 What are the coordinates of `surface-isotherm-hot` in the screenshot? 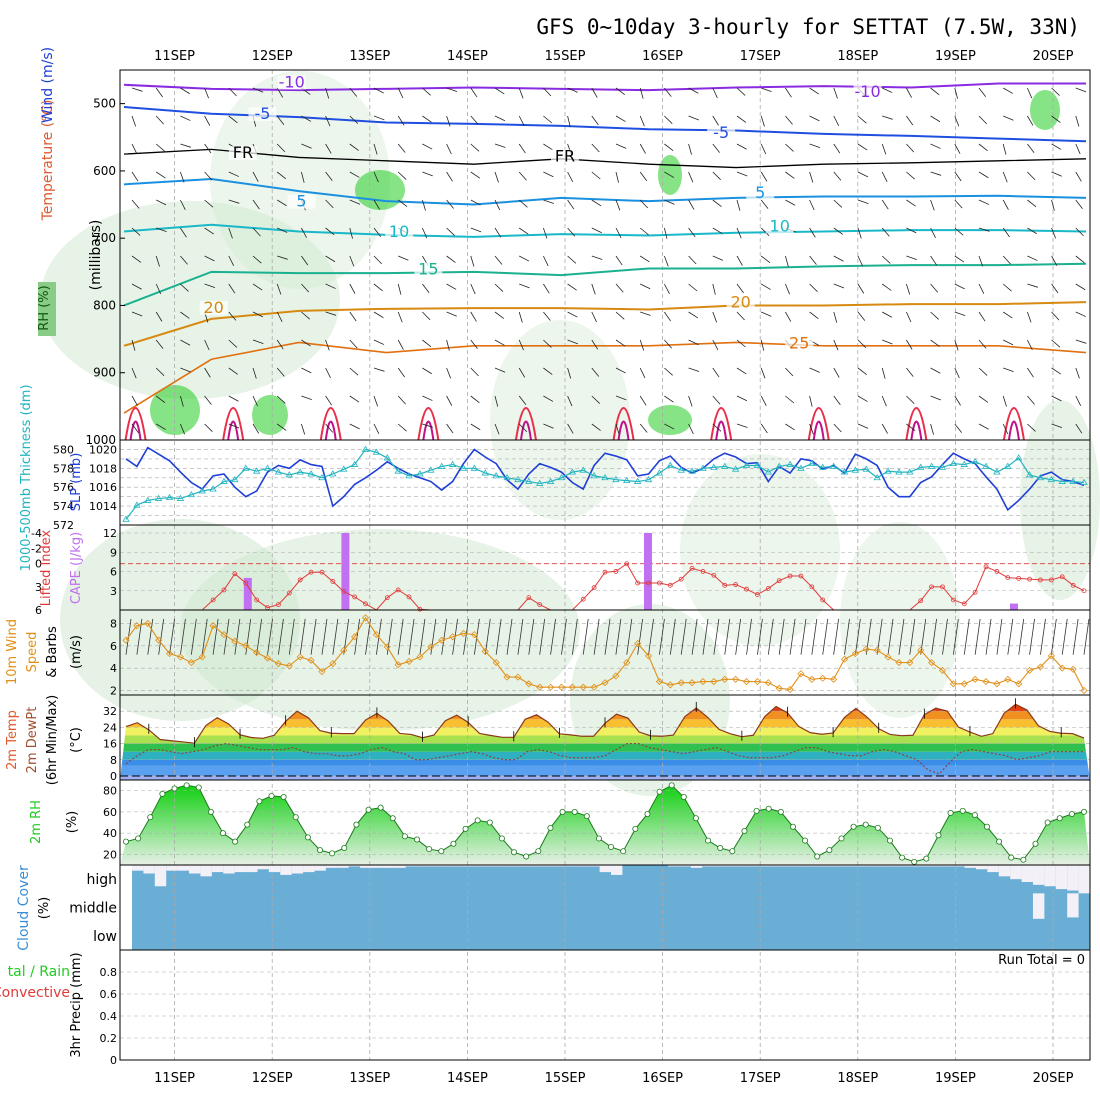 It's located at (330, 430).